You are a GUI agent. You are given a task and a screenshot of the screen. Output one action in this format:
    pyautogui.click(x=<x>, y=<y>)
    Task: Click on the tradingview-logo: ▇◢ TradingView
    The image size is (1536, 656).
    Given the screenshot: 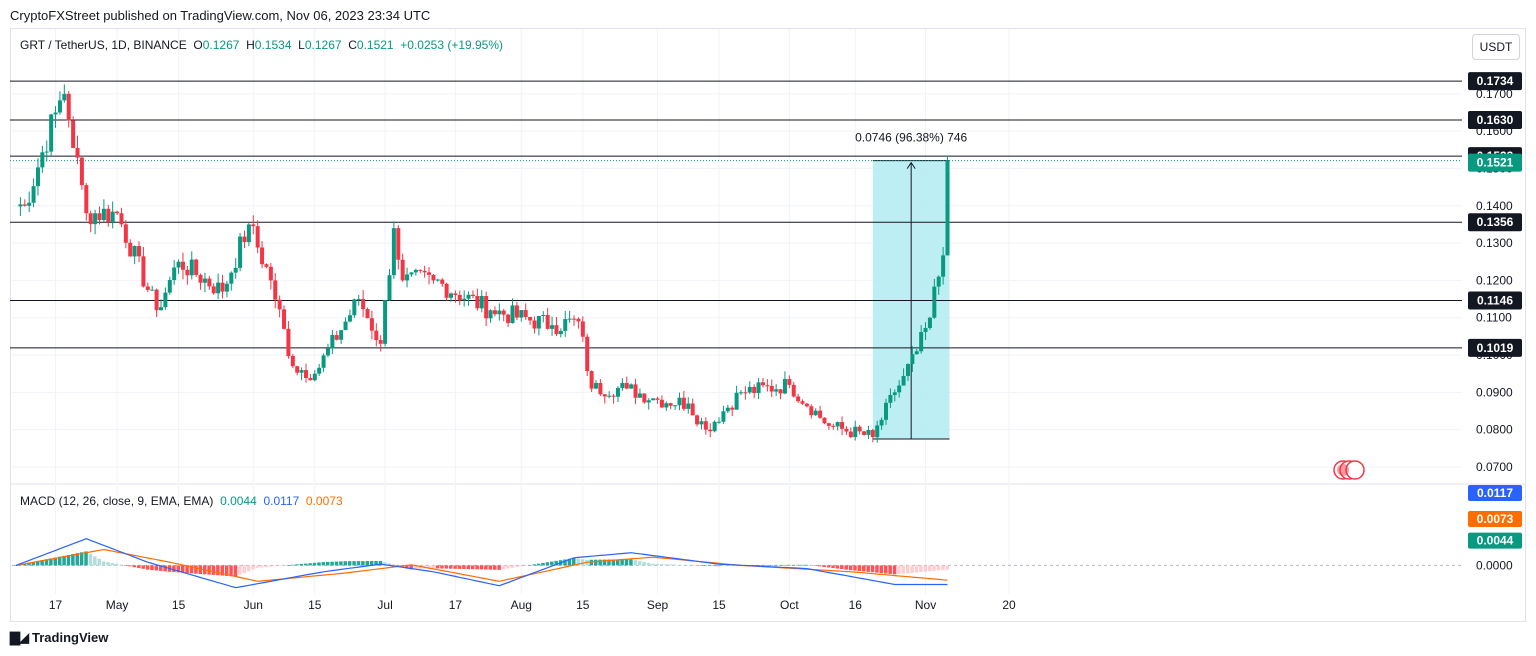 What is the action you would take?
    pyautogui.click(x=59, y=638)
    